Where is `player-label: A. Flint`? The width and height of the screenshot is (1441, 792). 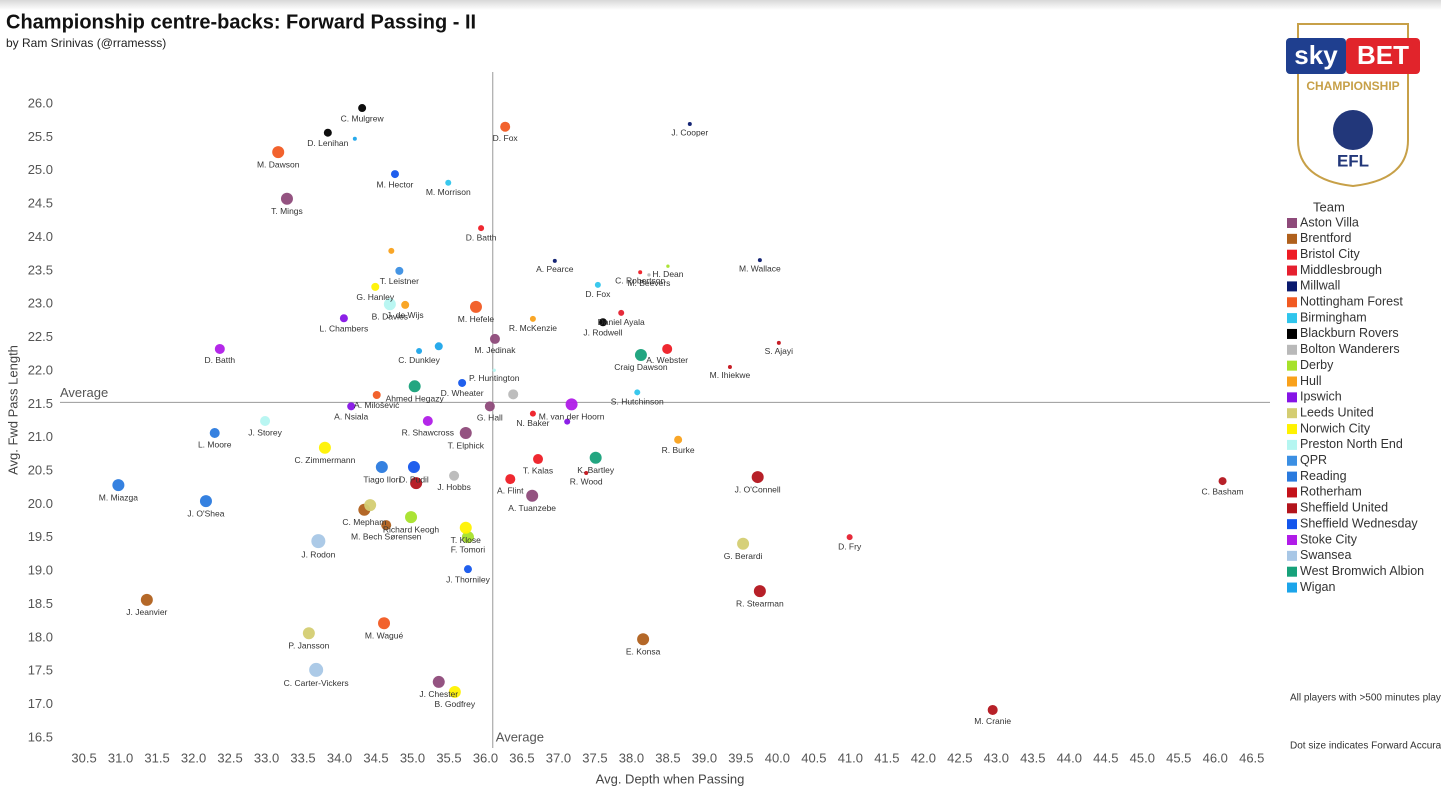 player-label: A. Flint is located at coordinates (510, 490).